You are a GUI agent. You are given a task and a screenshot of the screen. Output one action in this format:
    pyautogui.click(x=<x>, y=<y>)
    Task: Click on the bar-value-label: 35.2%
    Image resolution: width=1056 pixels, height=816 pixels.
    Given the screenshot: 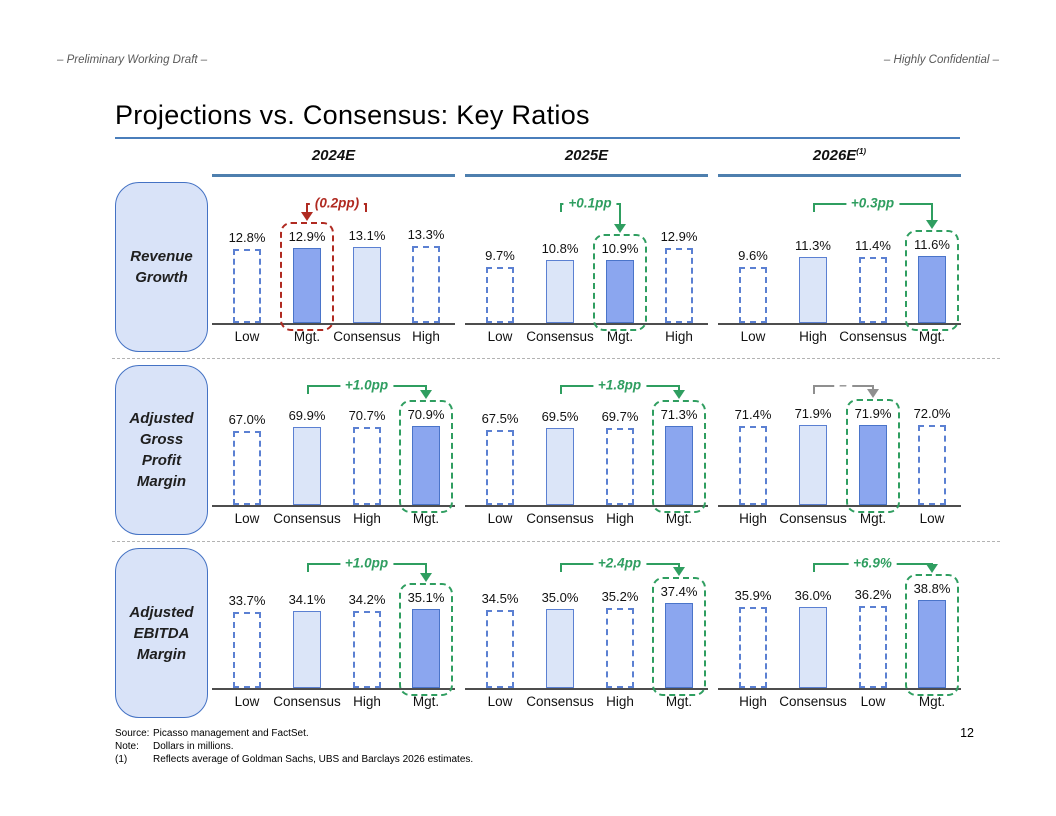 What is the action you would take?
    pyautogui.click(x=620, y=596)
    